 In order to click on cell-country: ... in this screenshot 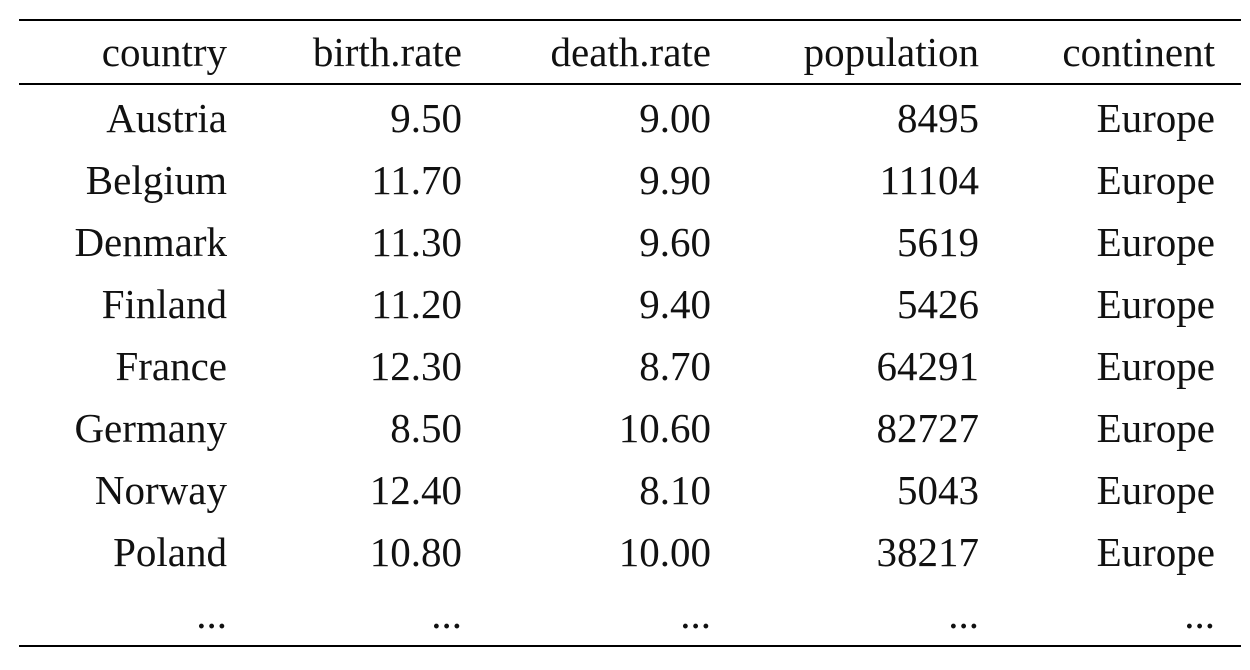, I will do `click(211, 614)`.